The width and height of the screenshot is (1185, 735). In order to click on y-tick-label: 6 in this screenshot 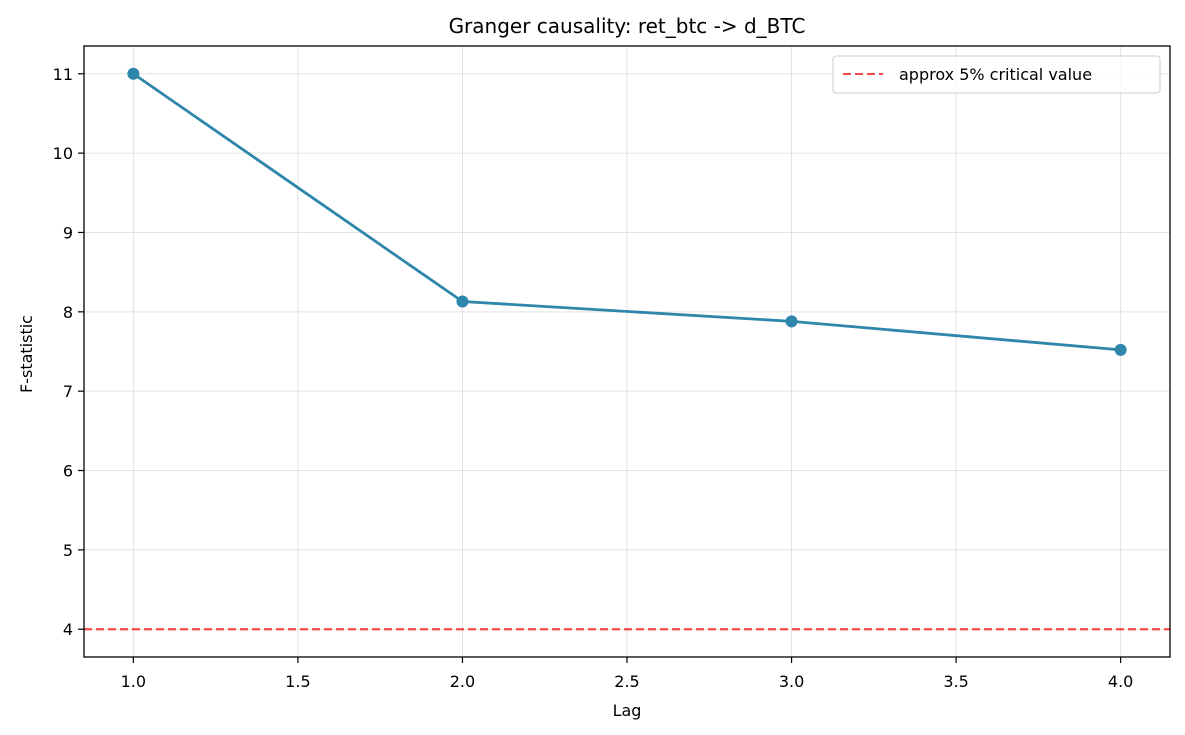, I will do `click(68, 471)`.